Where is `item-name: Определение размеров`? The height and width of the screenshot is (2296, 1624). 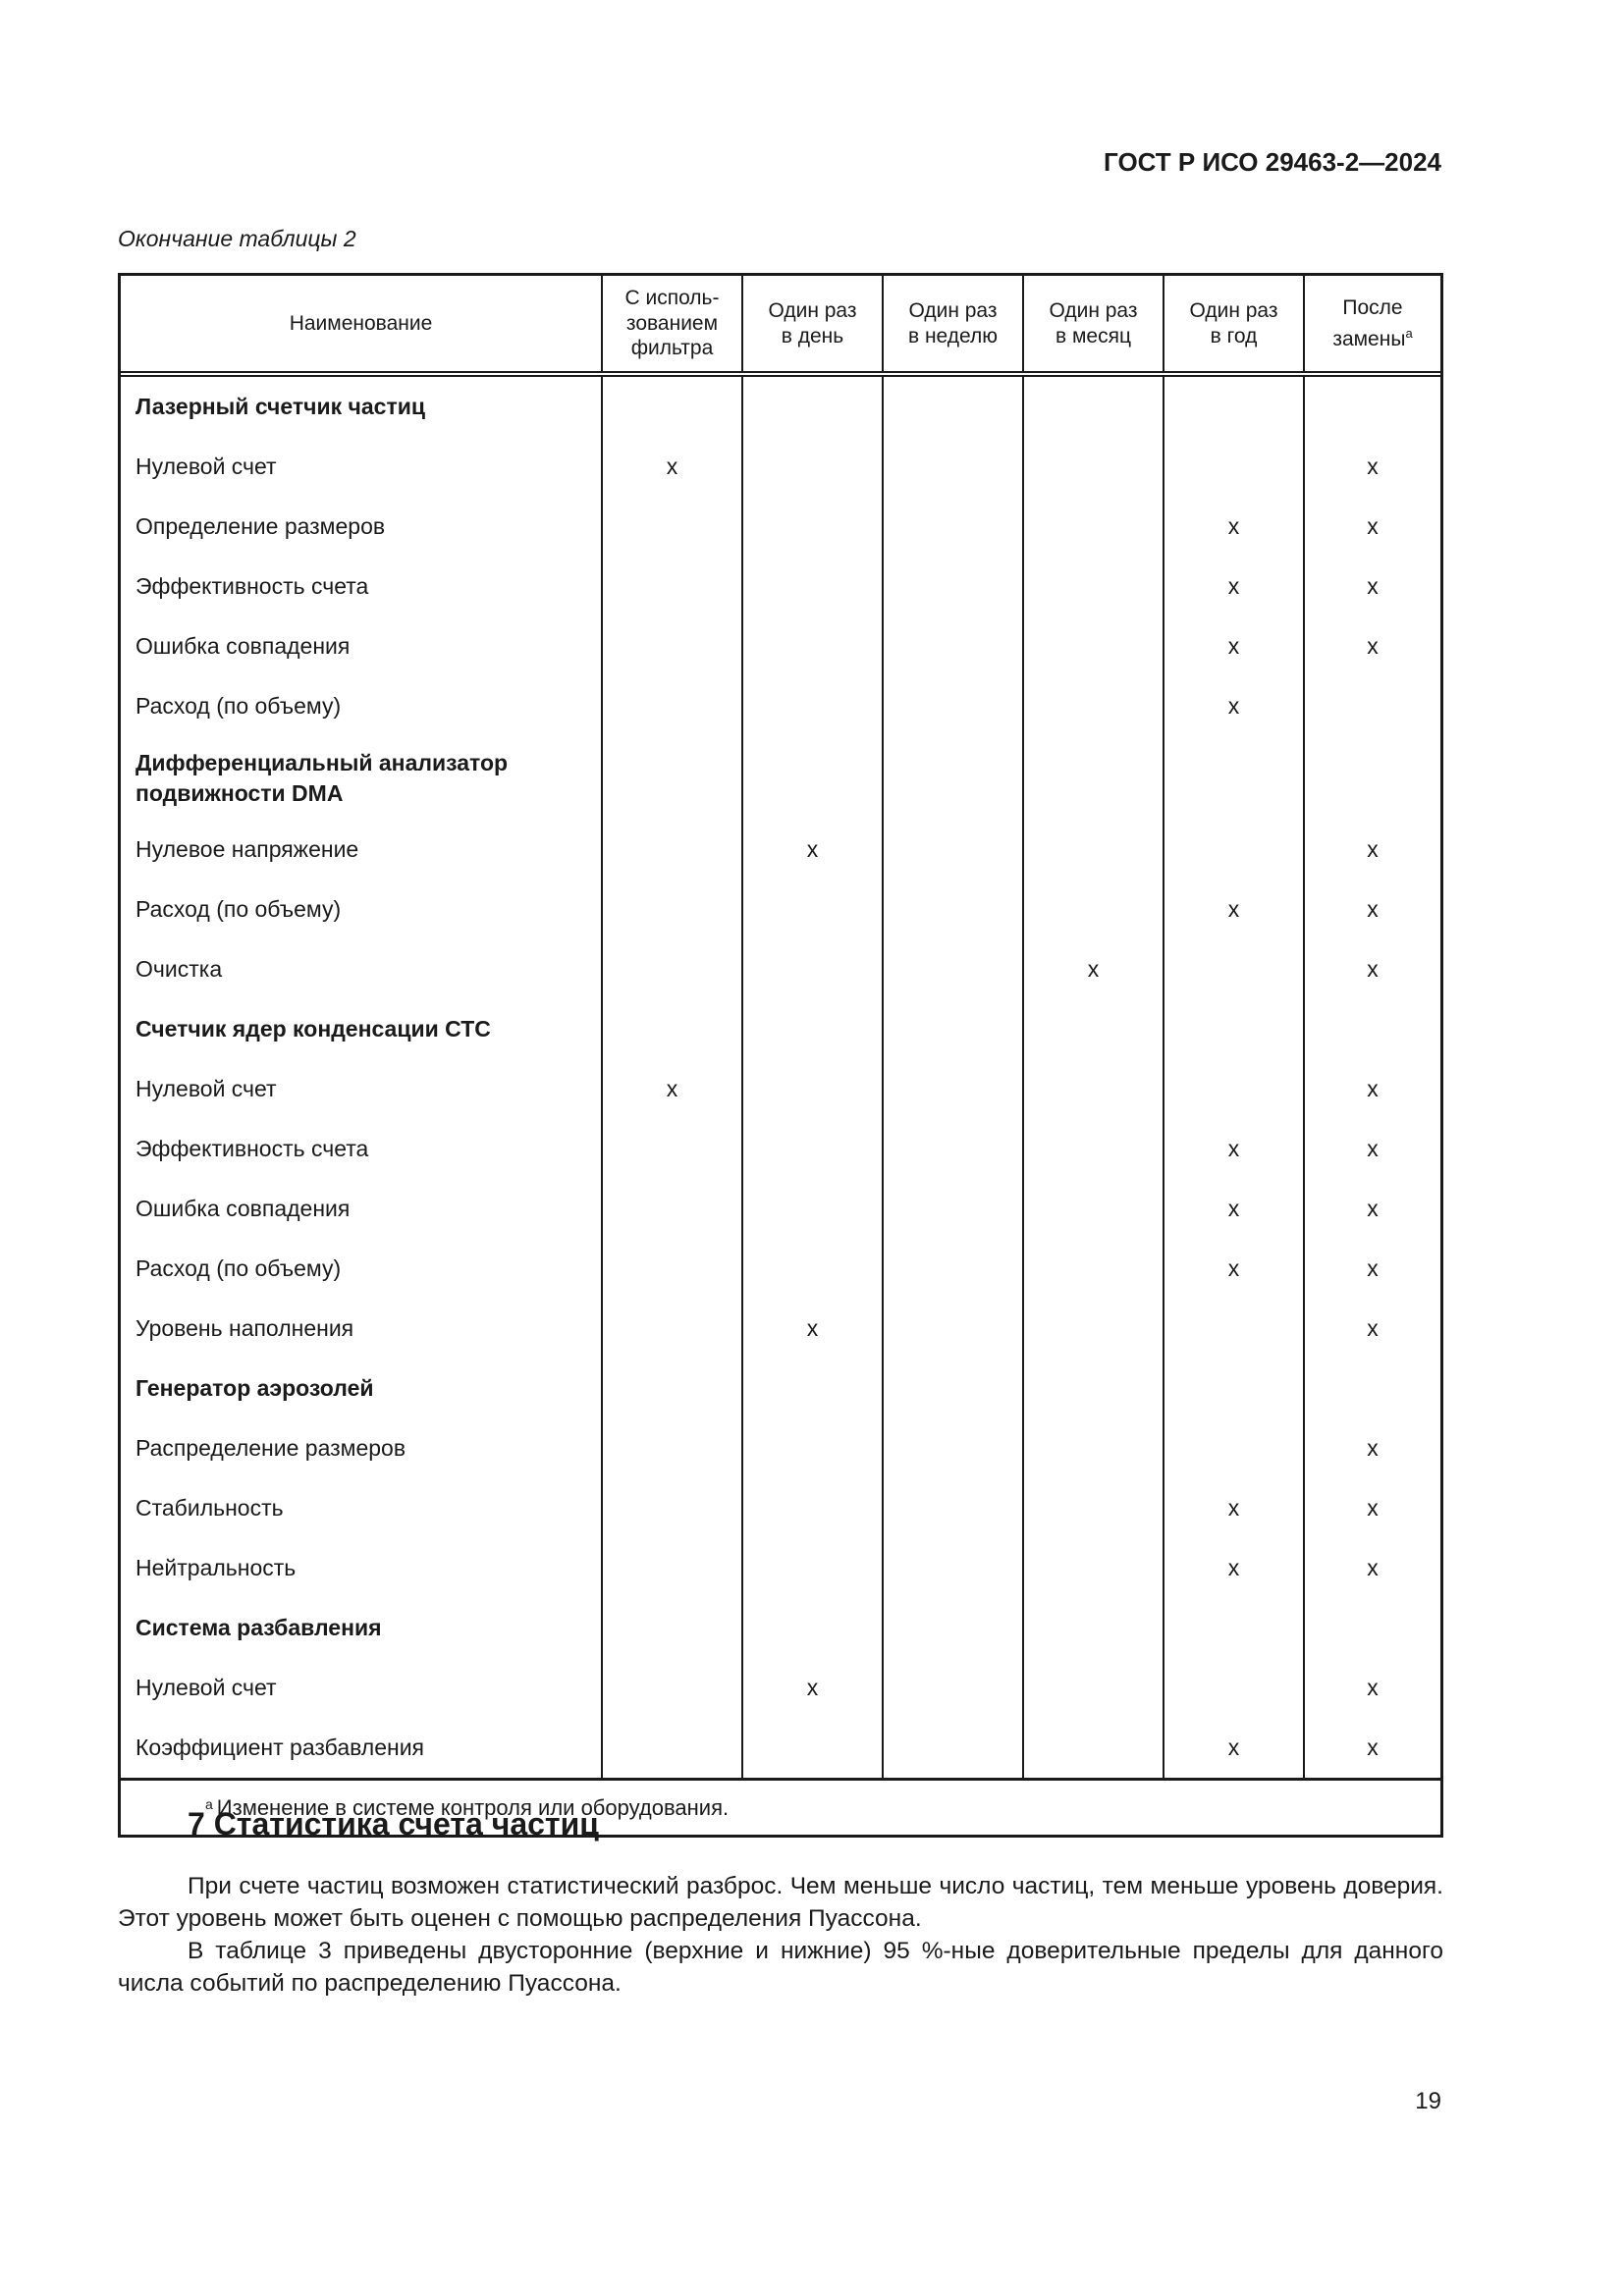
item-name: Определение размеров is located at coordinates (260, 526).